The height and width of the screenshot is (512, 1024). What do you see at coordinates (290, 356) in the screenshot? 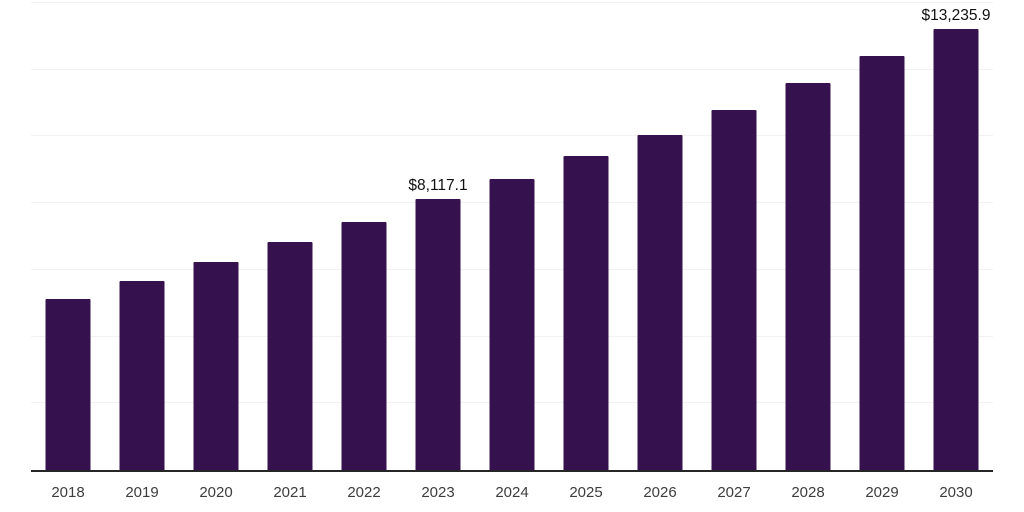
I see `bar-2021` at bounding box center [290, 356].